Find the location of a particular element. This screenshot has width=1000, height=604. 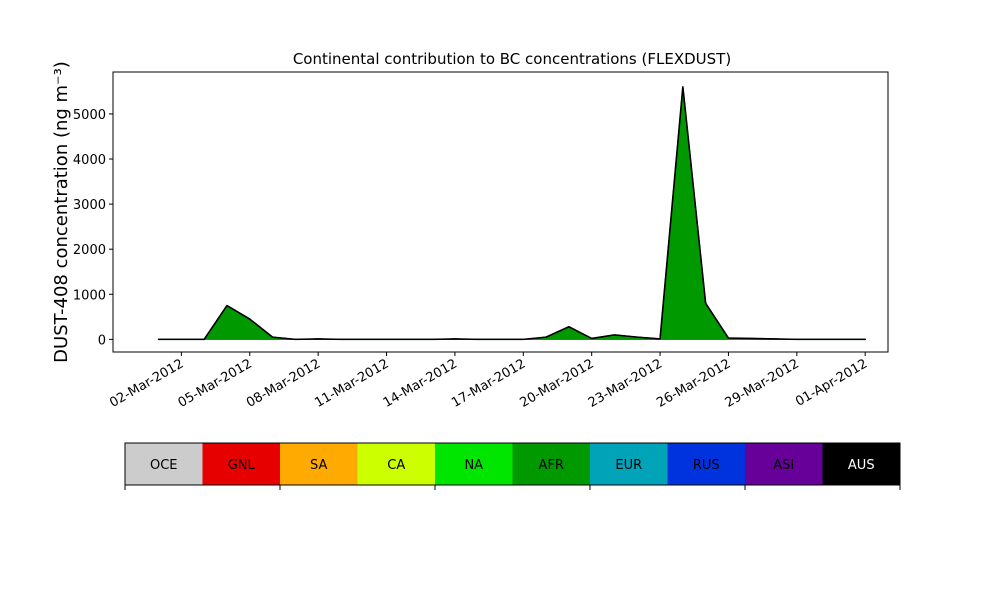

x-tick-label: 11-Mar-2012 is located at coordinates (351, 383).